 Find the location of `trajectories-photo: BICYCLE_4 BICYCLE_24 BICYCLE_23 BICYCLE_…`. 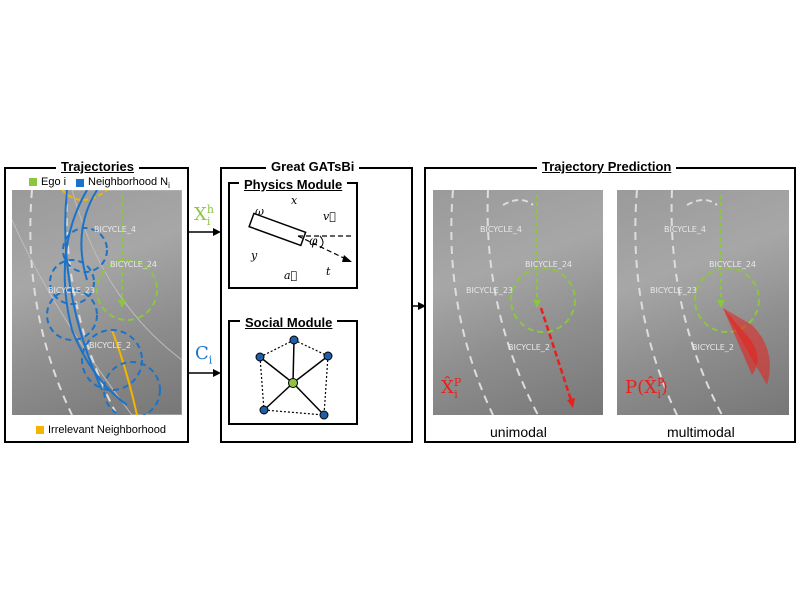

trajectories-photo: BICYCLE_4 BICYCLE_24 BICYCLE_23 BICYCLE_… is located at coordinates (97, 302).